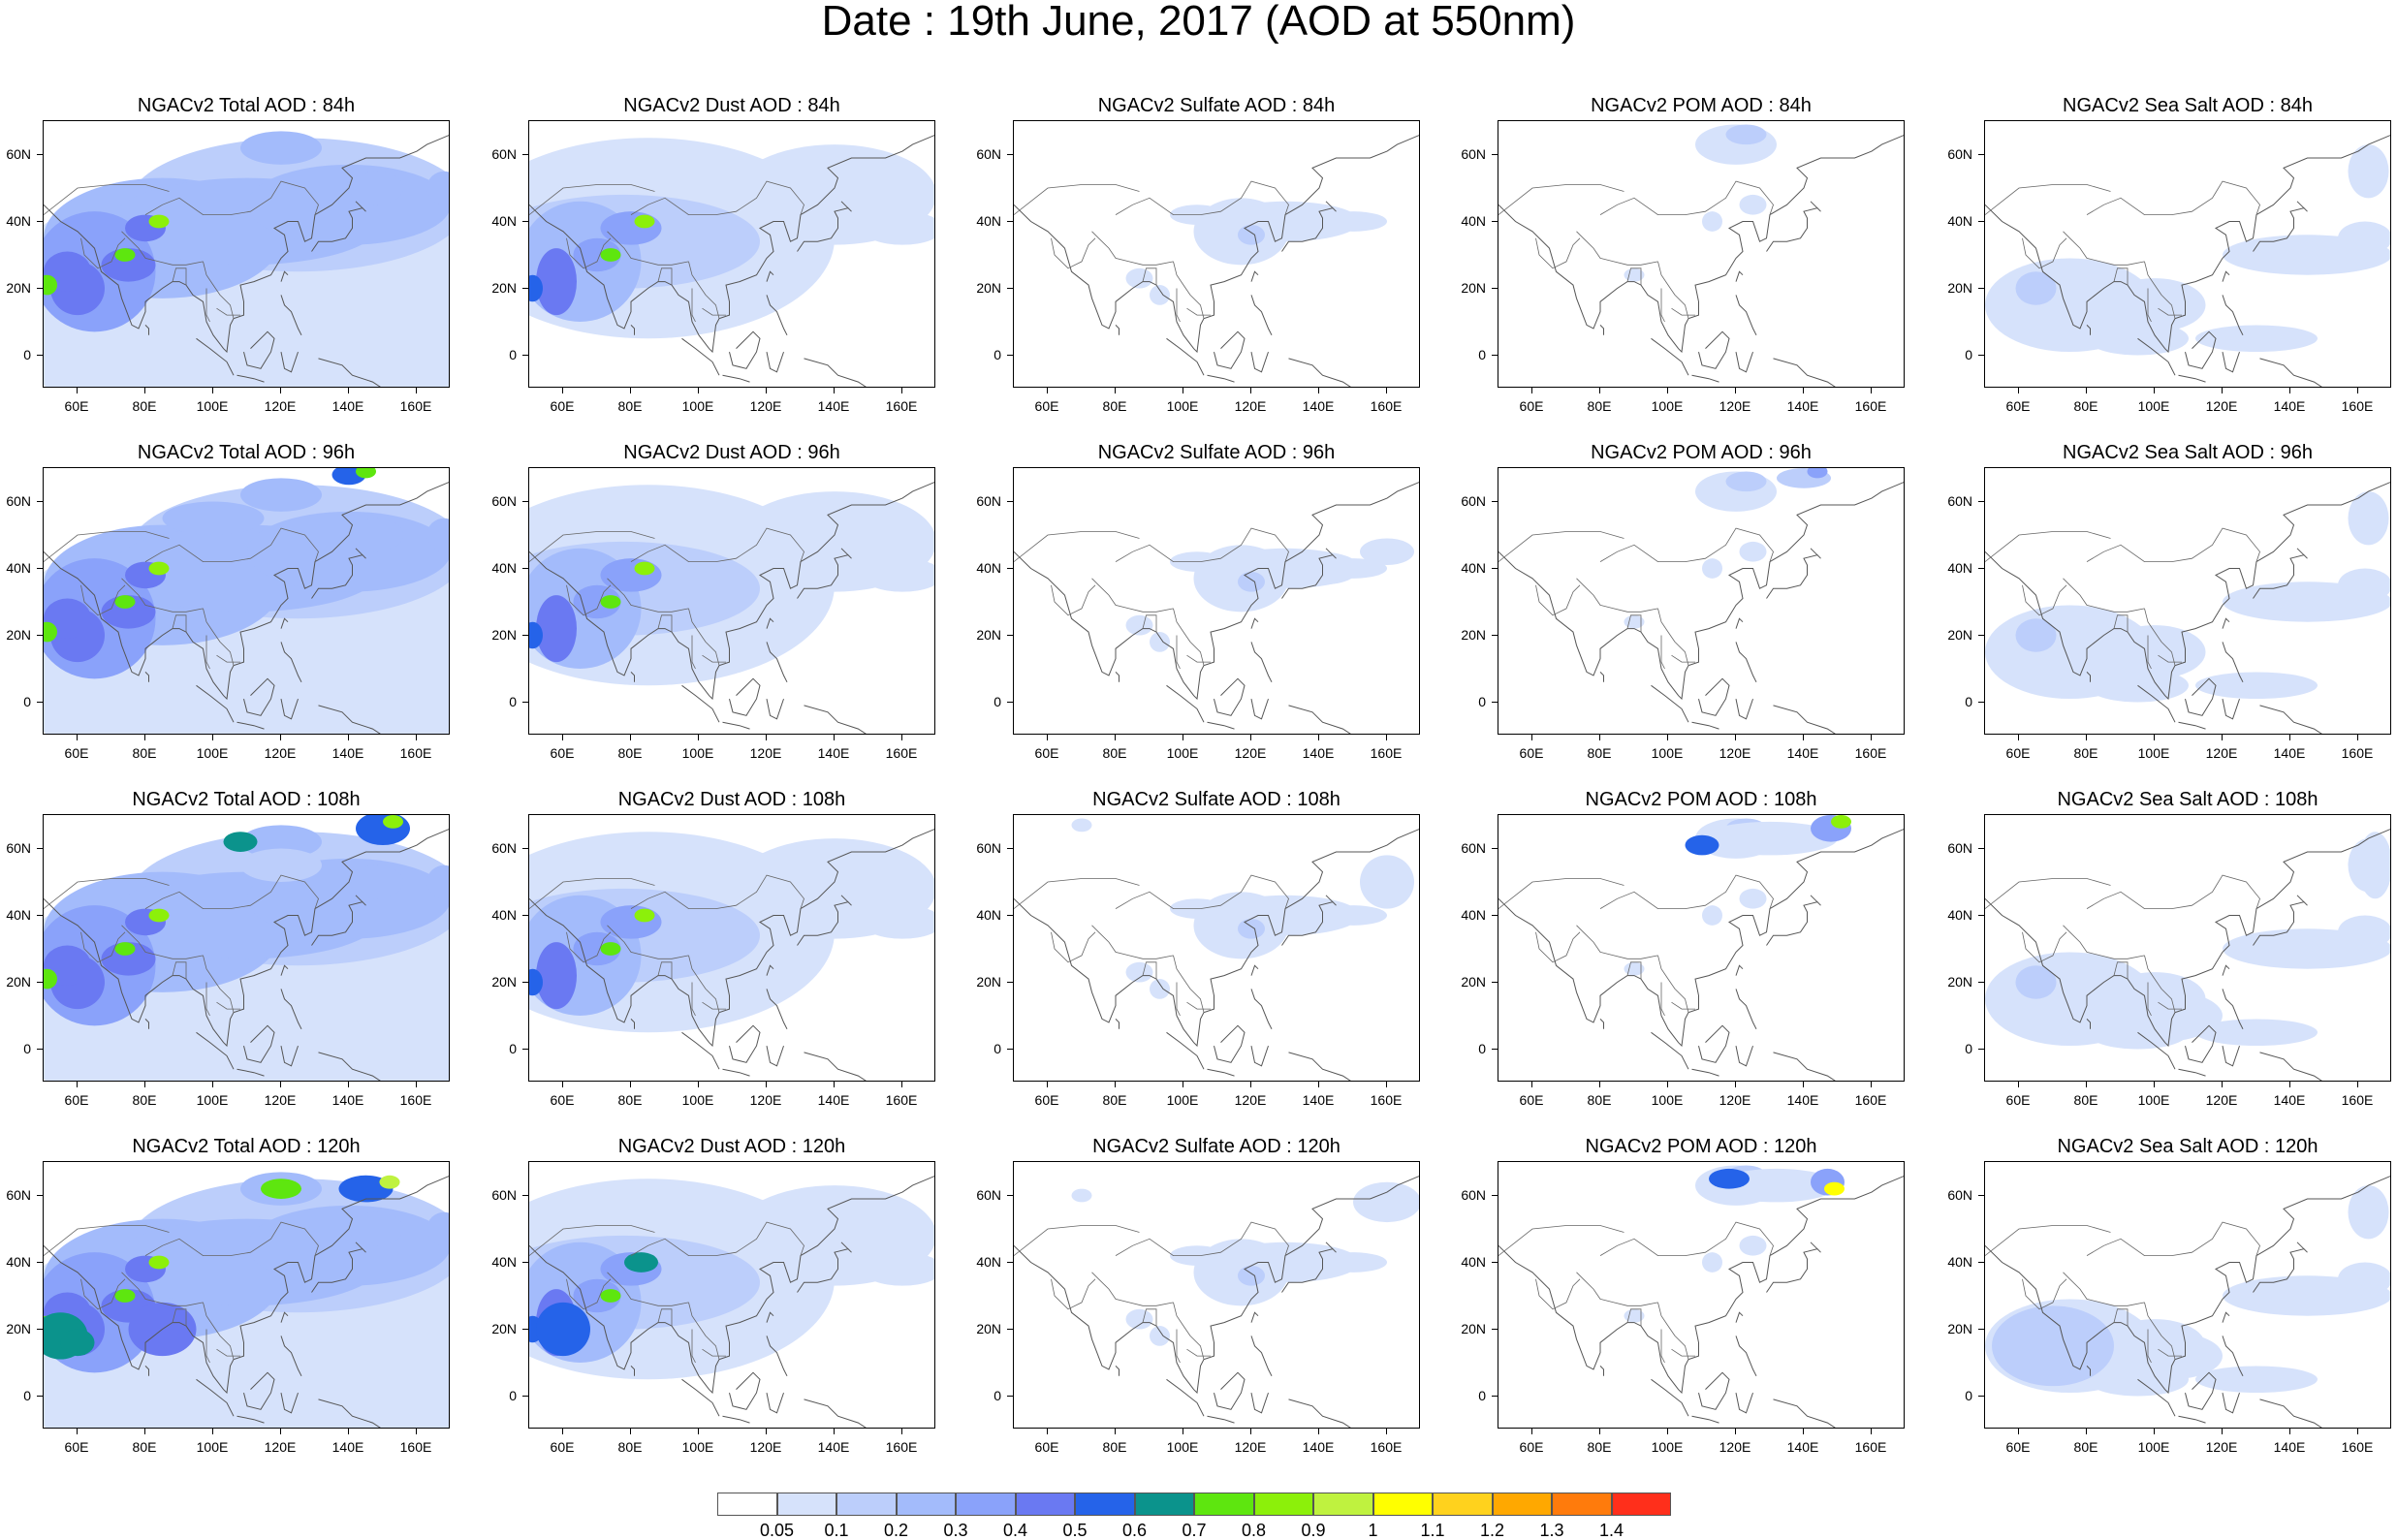 The width and height of the screenshot is (2397, 1540). I want to click on panel-title: NGACv2 Sea Salt AOD : 120h, so click(2187, 1146).